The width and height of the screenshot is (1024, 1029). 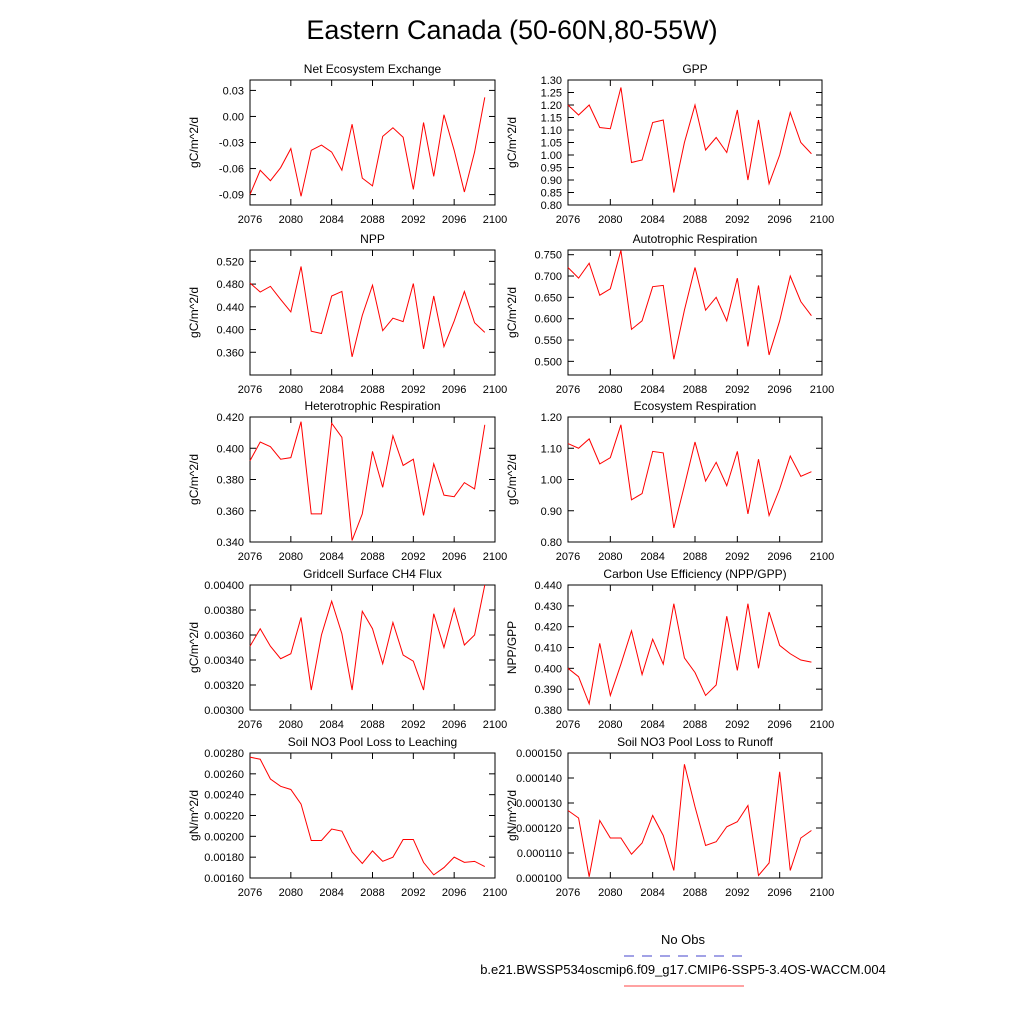 I want to click on y-tick-label: 0.00380, so click(x=224, y=611).